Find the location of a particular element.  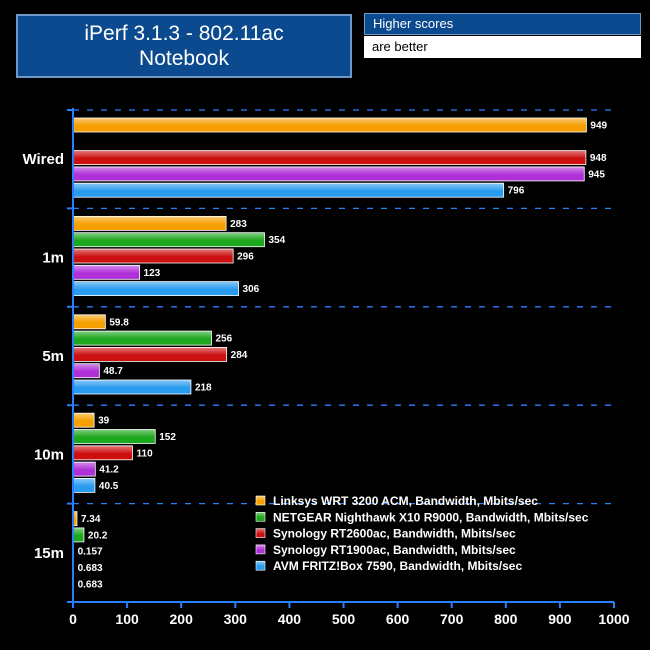

x-tick-label: 0 is located at coordinates (73, 619).